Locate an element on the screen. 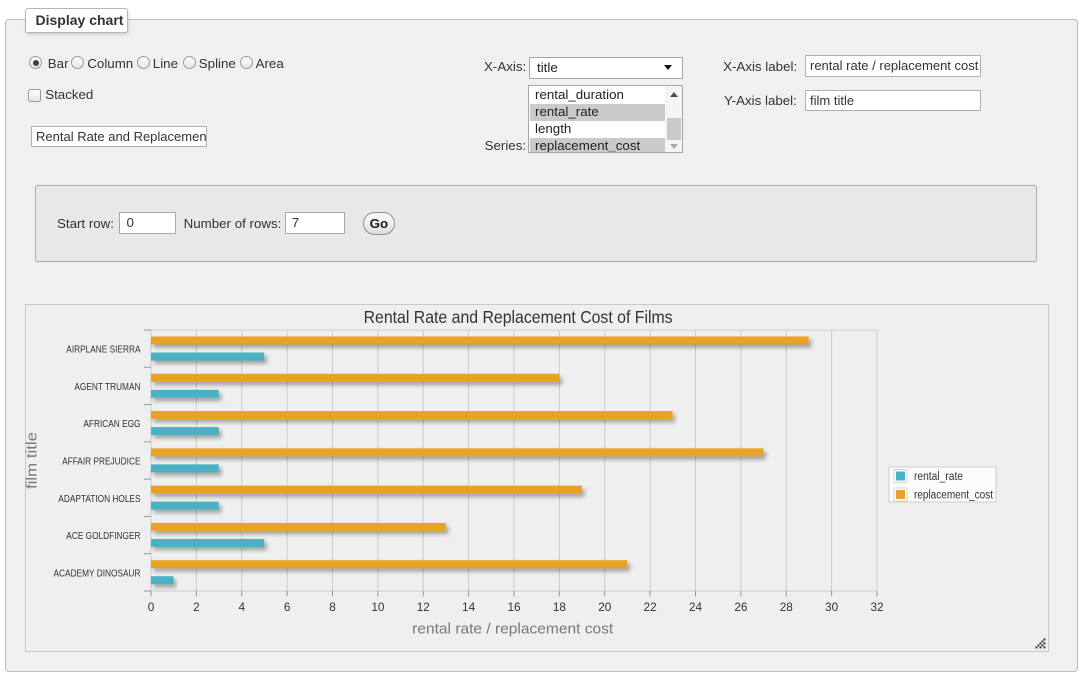  svg-text: ACADEMY DINOSAUR is located at coordinates (96, 573).